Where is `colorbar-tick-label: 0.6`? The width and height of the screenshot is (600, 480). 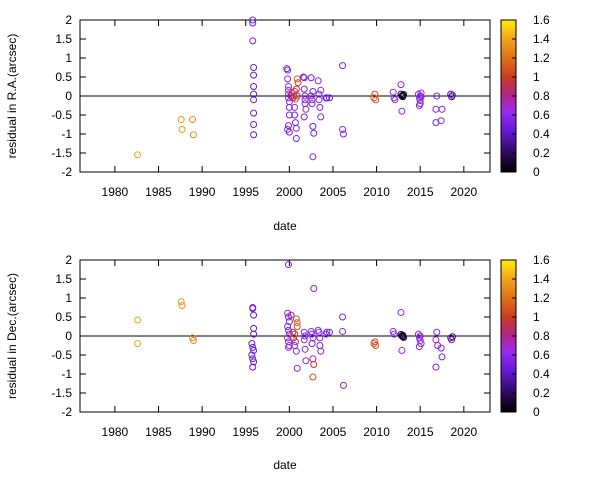 colorbar-tick-label: 0.6 is located at coordinates (541, 355).